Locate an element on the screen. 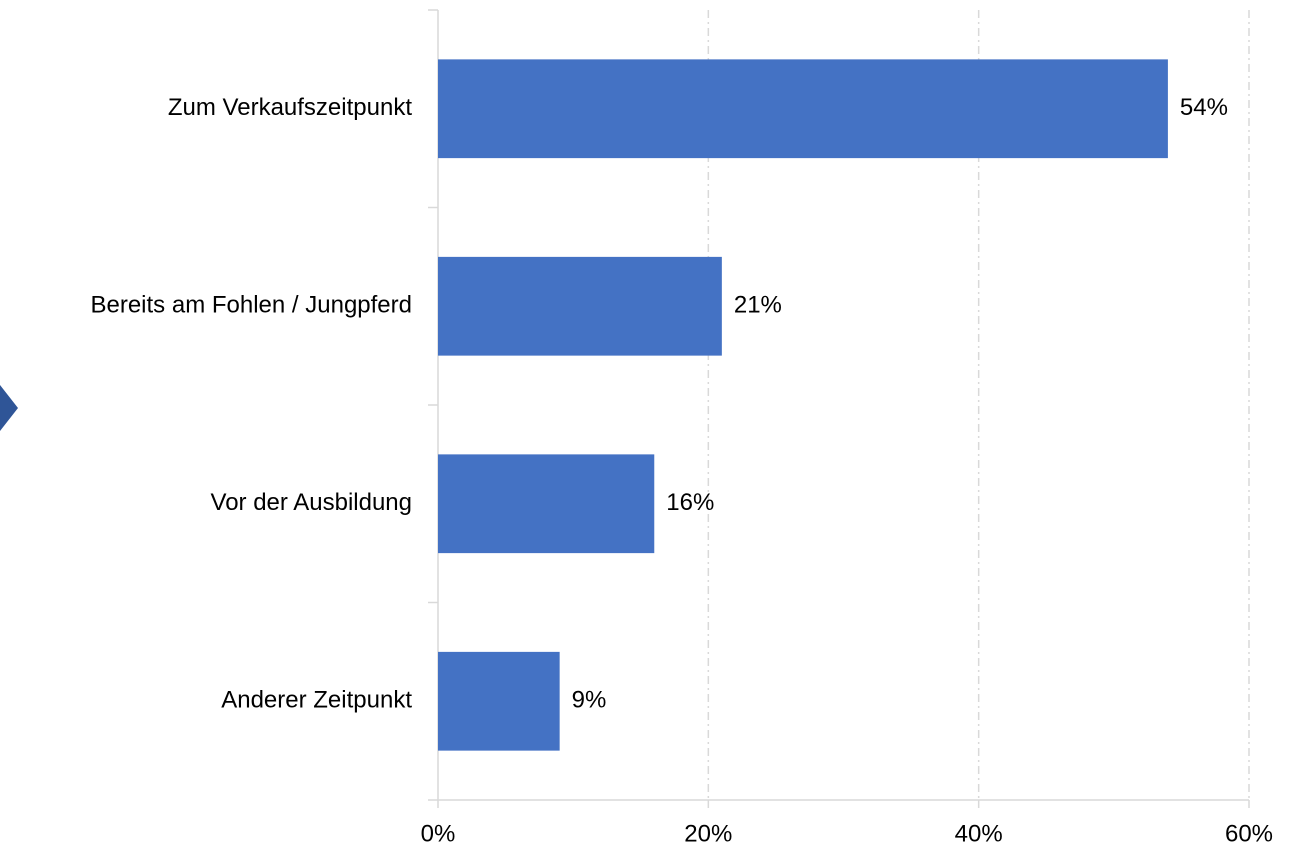 Image resolution: width=1307 pixels, height=849 pixels. data-label: 54% is located at coordinates (1204, 107).